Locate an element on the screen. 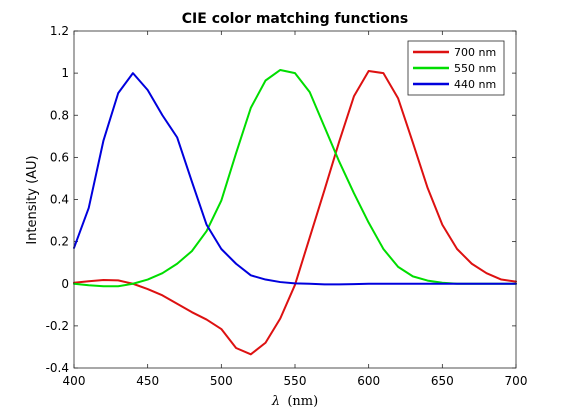  y-tick-label: 1.2 is located at coordinates (59, 31).